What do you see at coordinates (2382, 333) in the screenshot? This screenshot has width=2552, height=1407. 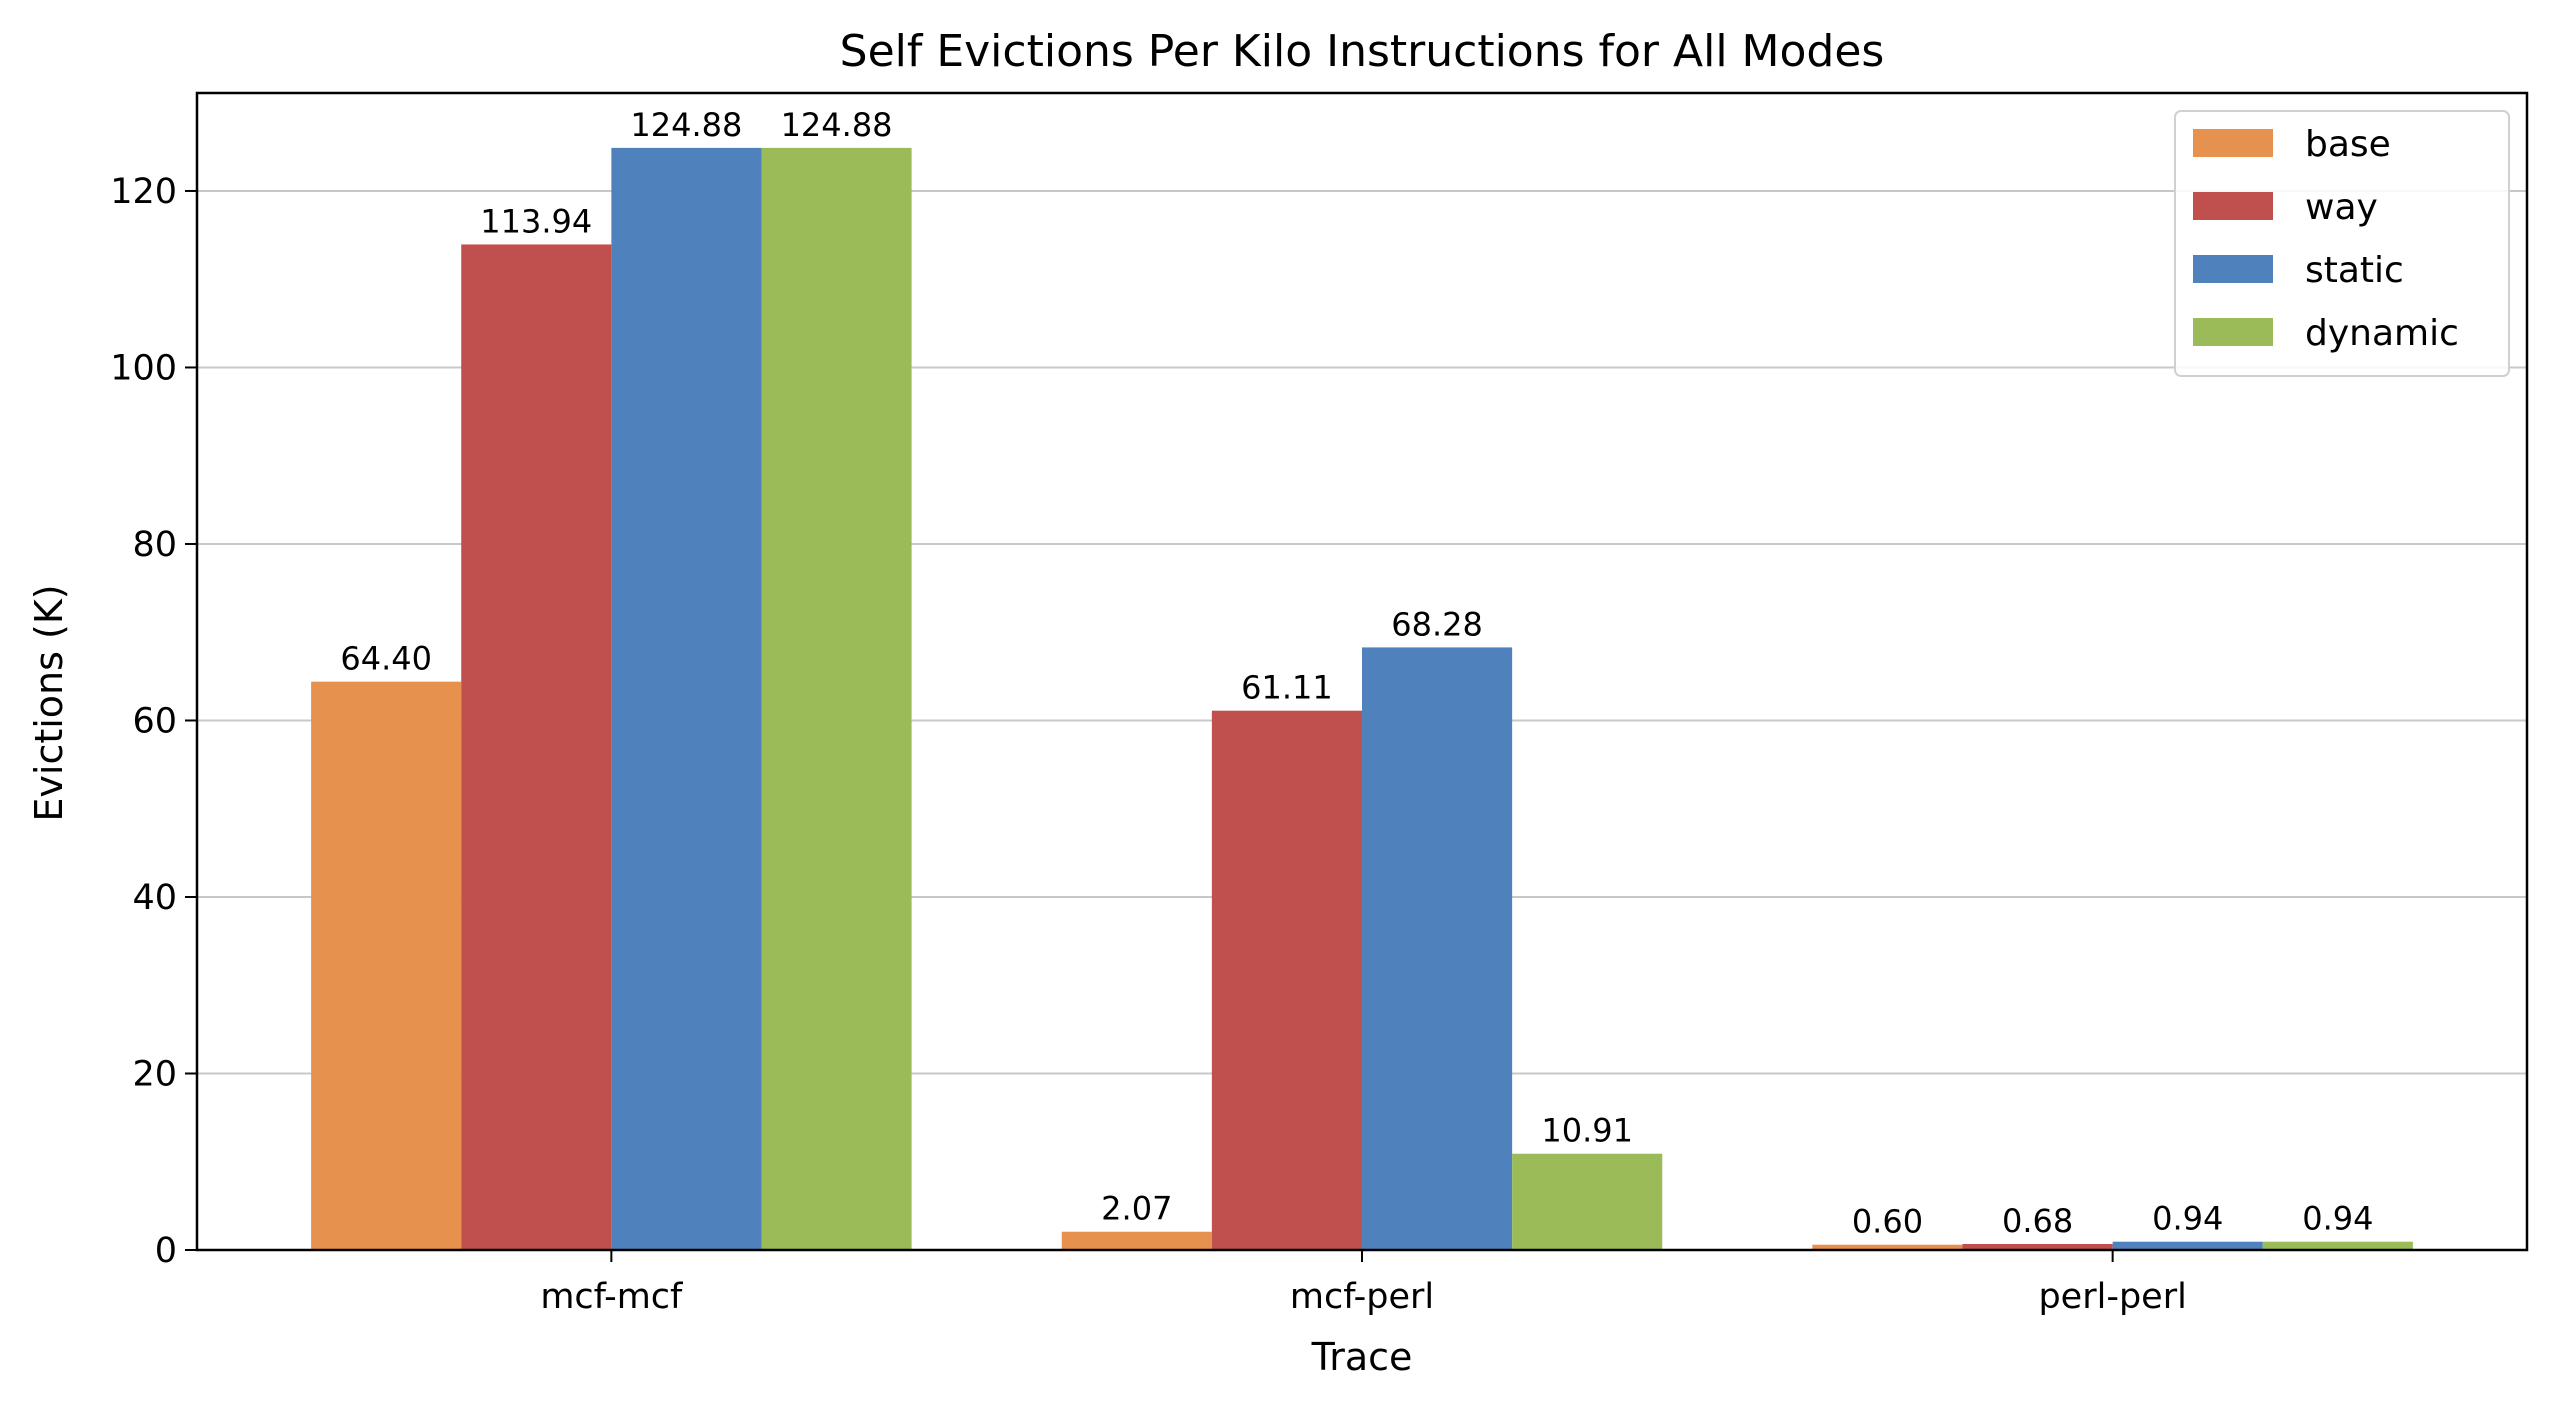 I see `legend-label-dynamic: dynamic` at bounding box center [2382, 333].